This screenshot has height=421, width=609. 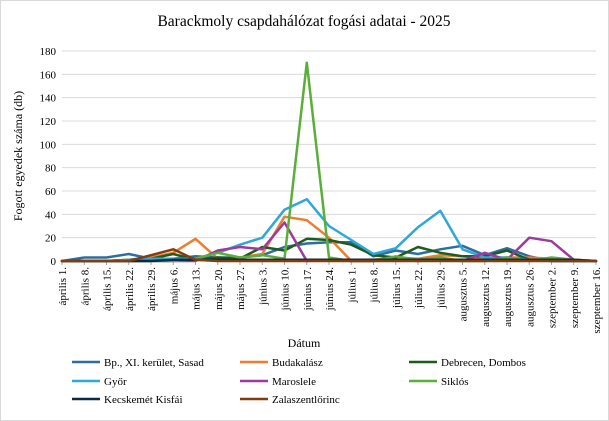 What do you see at coordinates (143, 400) in the screenshot?
I see `legend-entry: Kecskemét Kisfái` at bounding box center [143, 400].